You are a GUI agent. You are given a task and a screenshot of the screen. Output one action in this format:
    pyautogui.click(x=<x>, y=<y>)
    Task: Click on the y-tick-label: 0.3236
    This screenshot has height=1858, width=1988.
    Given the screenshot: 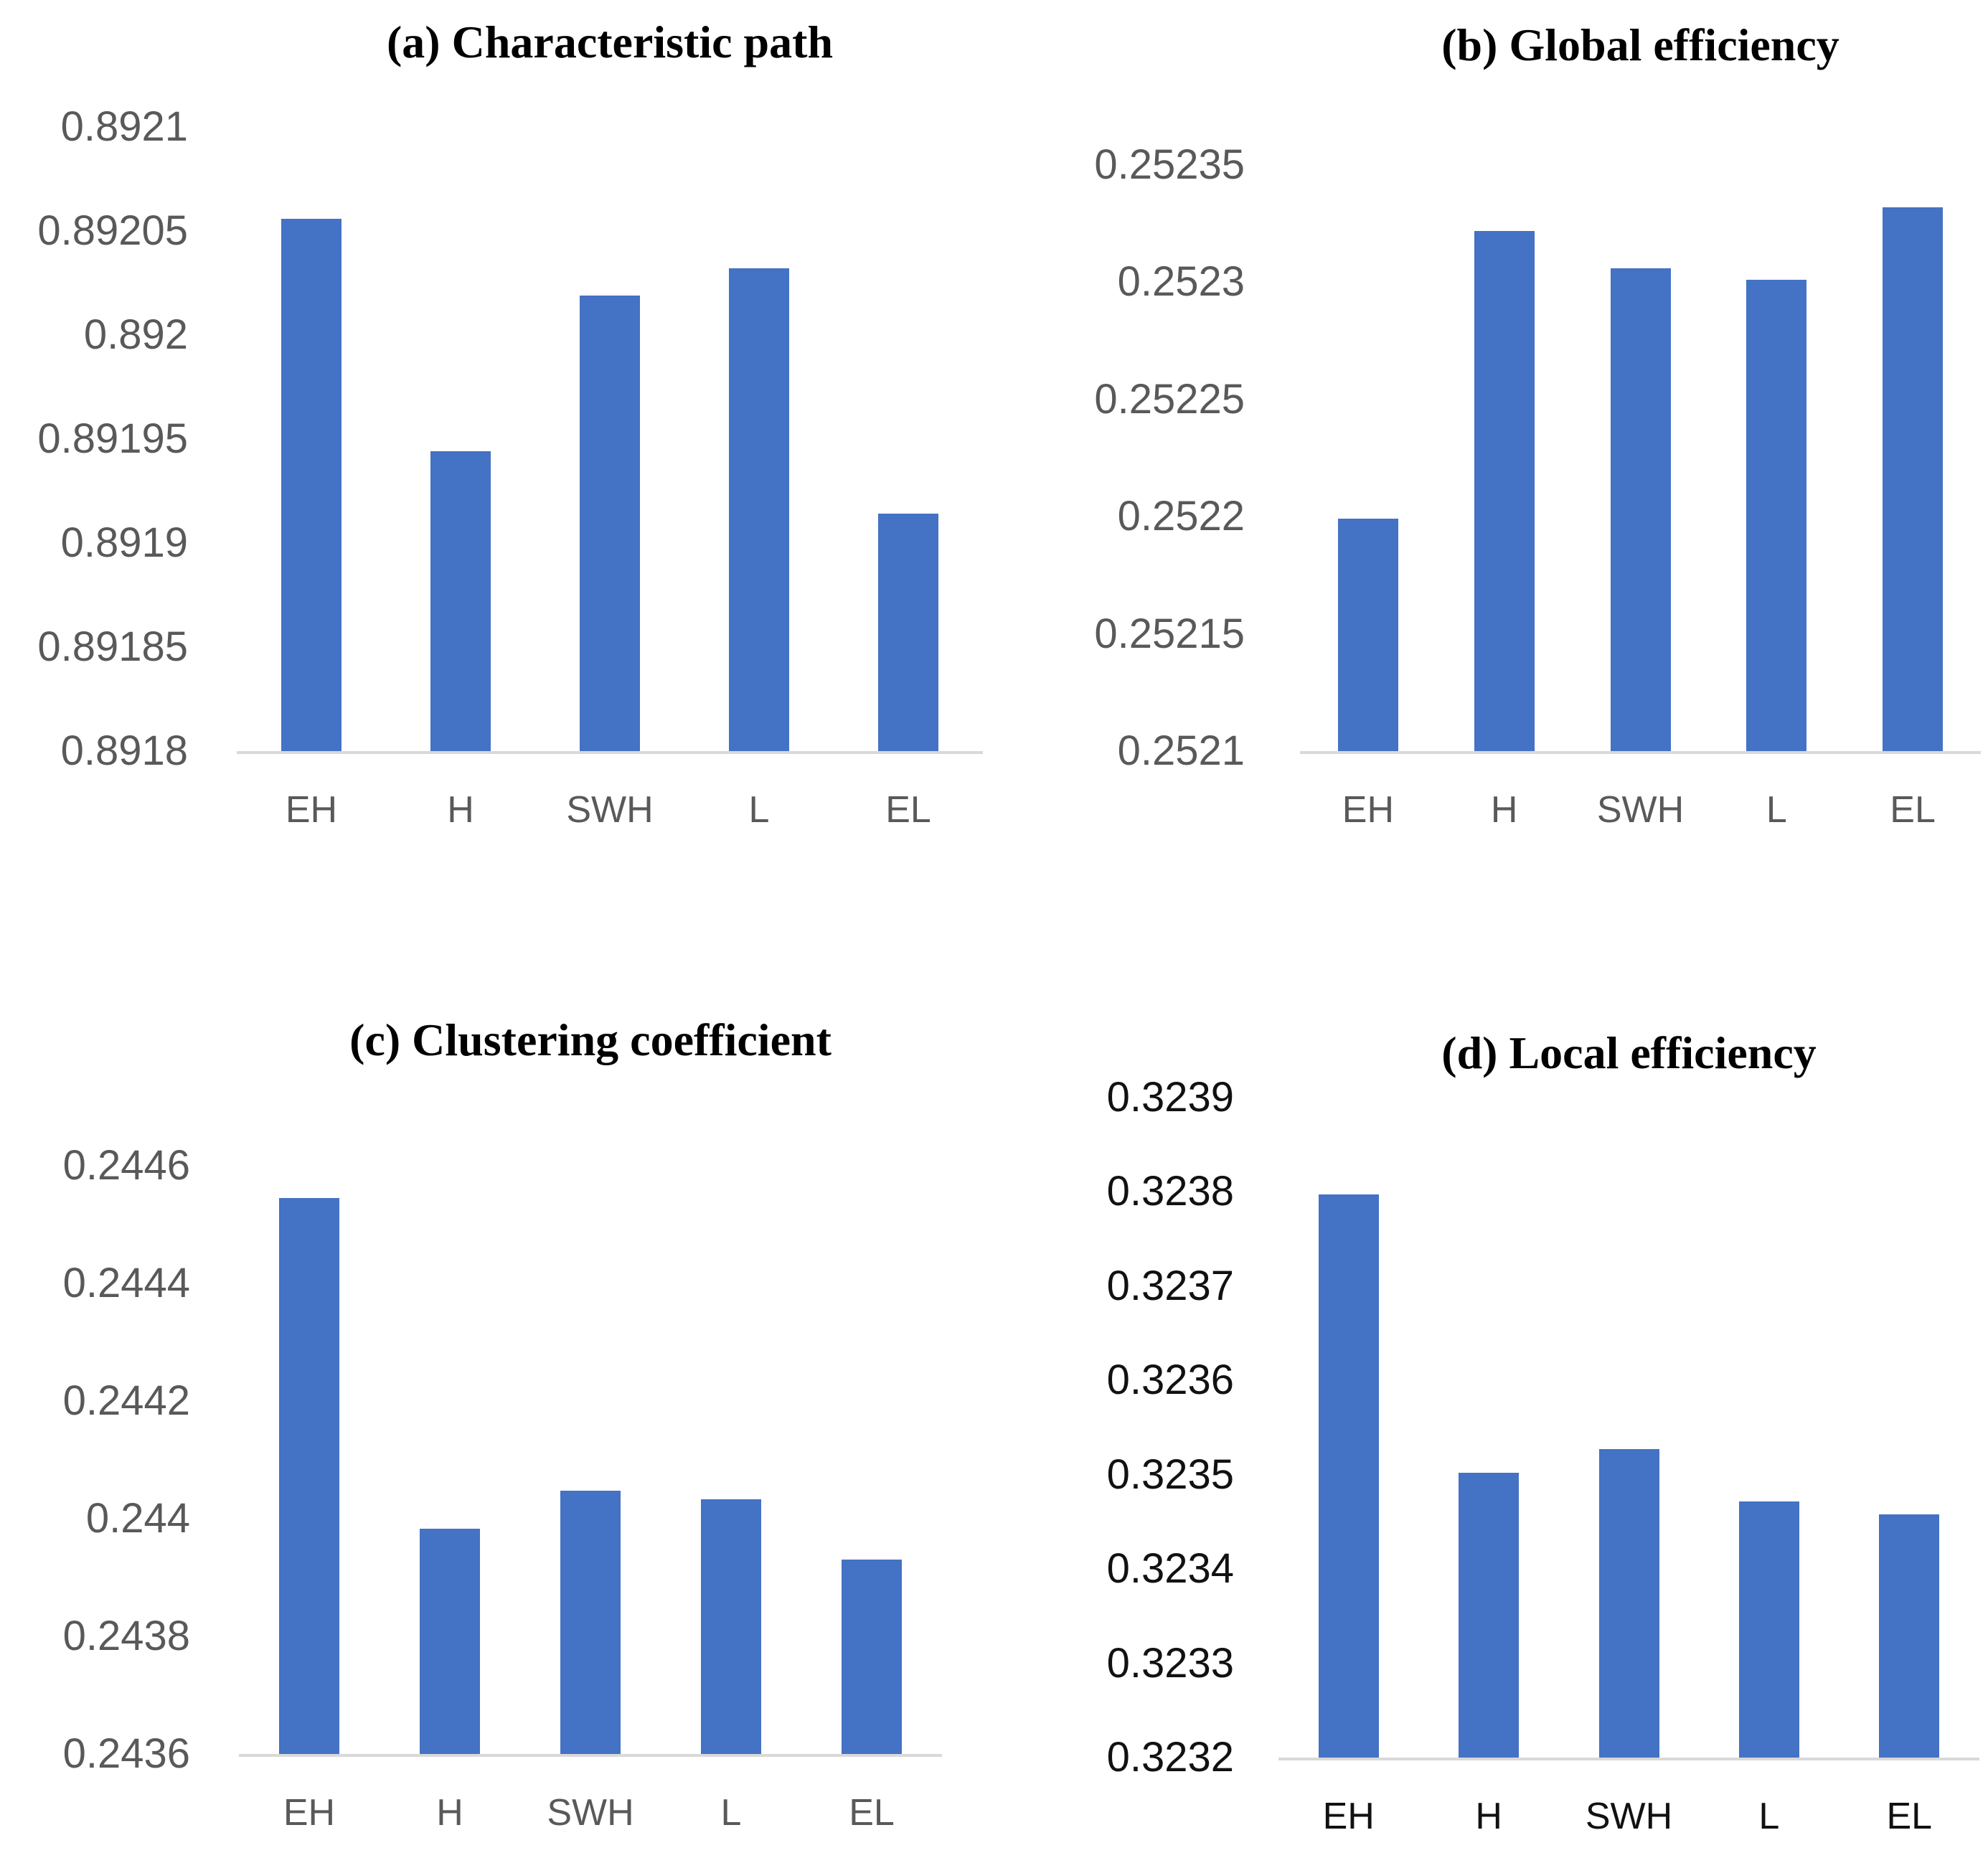 What is the action you would take?
    pyautogui.click(x=1170, y=1380)
    